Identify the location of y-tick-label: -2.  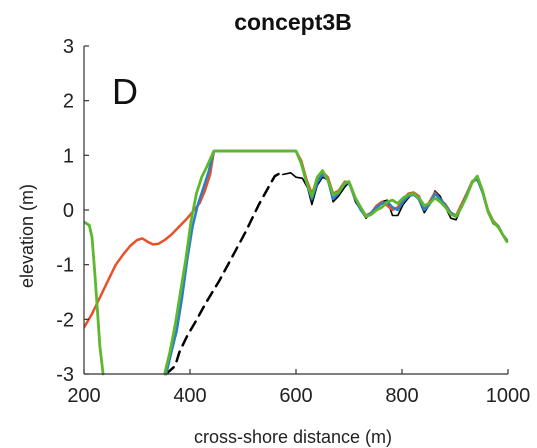
(65, 320).